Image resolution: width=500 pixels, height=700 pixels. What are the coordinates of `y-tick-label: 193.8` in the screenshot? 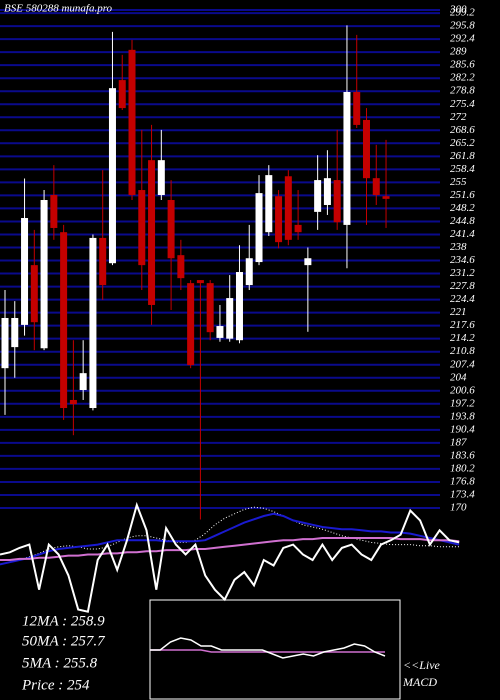 It's located at (462, 416).